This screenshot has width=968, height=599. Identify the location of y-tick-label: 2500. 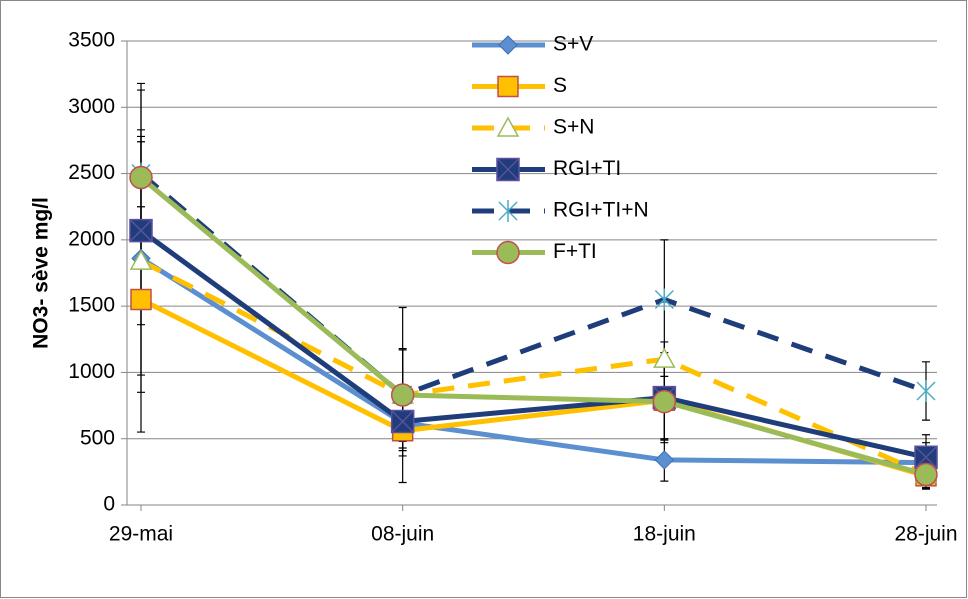
(91, 172).